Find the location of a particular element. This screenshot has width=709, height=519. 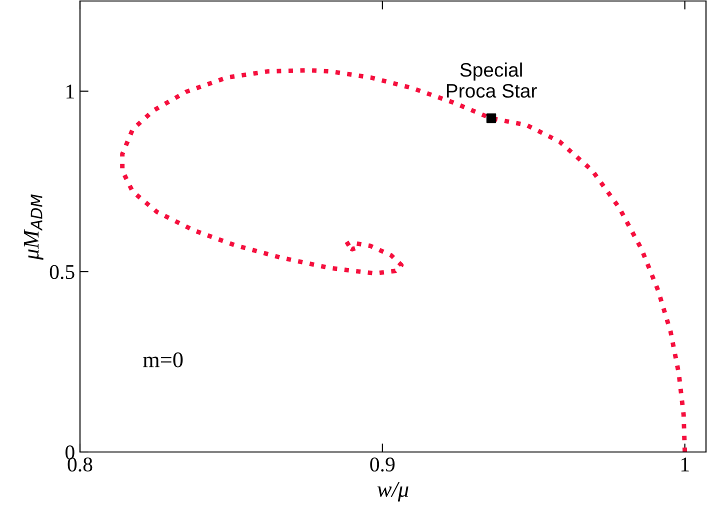

y-tick-label: 0 is located at coordinates (70, 452).